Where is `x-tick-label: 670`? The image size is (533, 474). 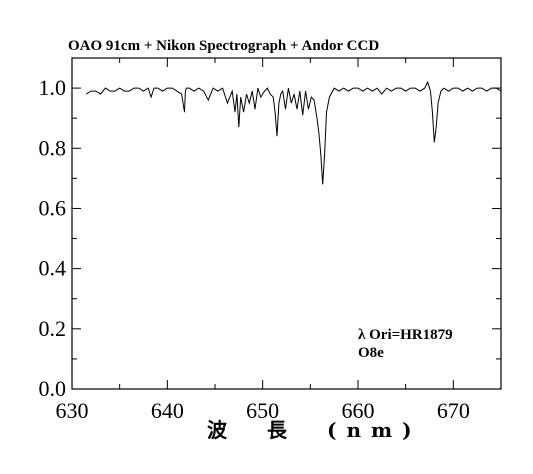 x-tick-label: 670 is located at coordinates (453, 410).